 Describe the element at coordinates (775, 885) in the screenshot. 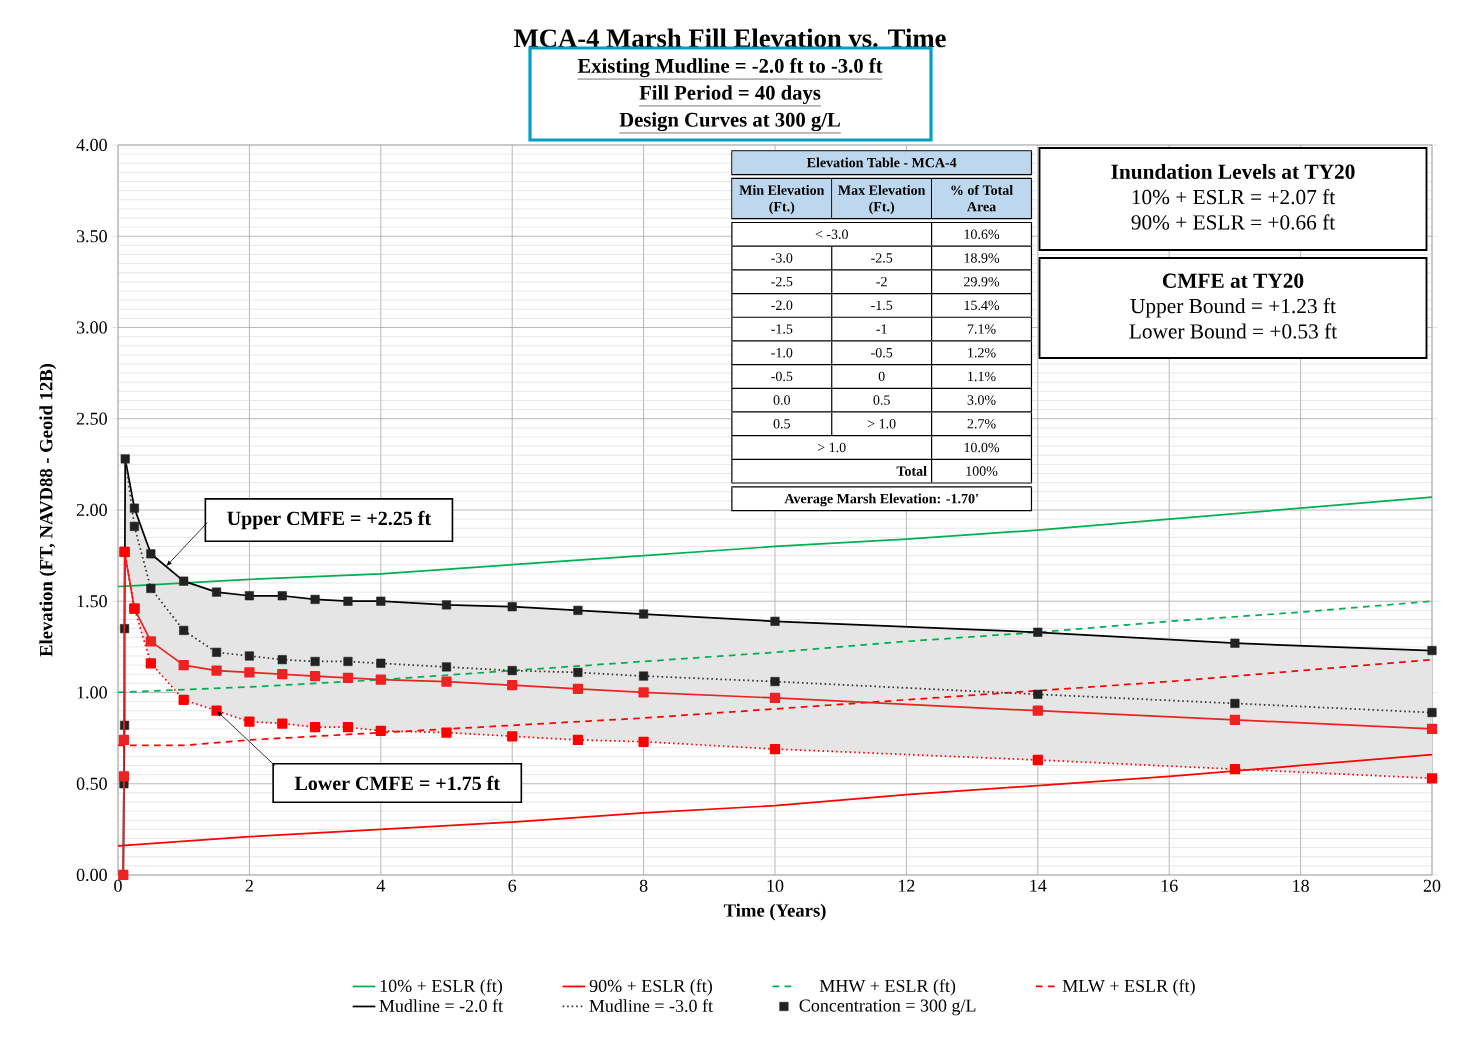

I see `x-tick-label: 10` at that location.